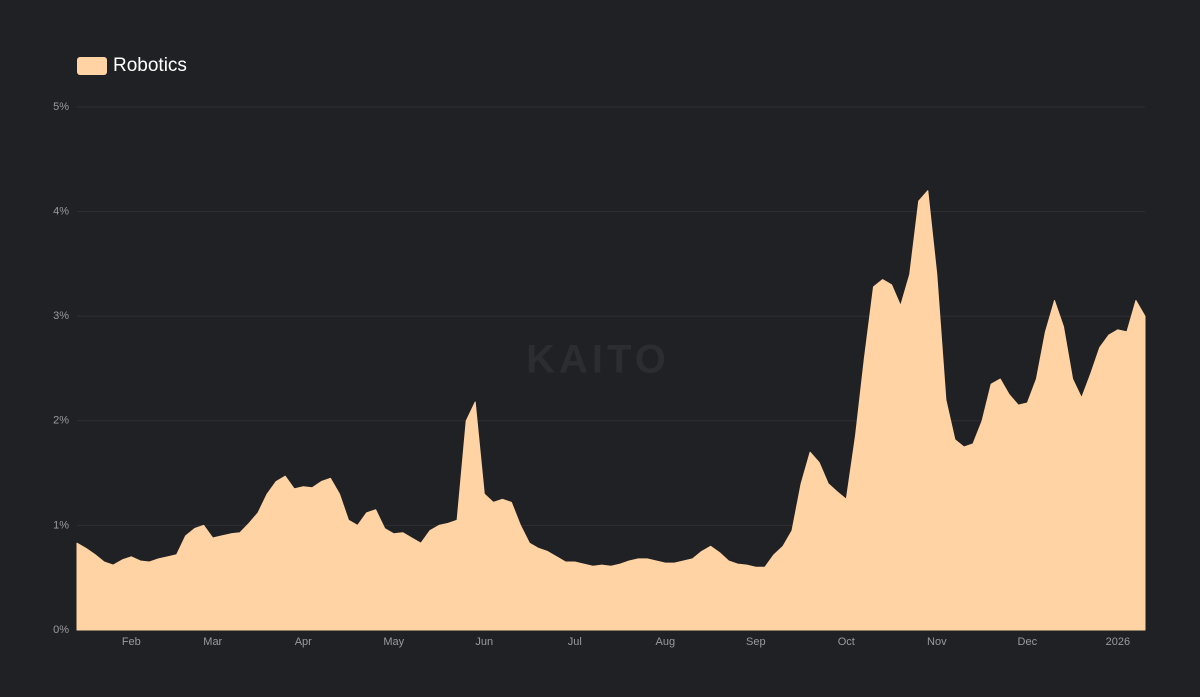 The width and height of the screenshot is (1200, 697). What do you see at coordinates (61, 421) in the screenshot?
I see `y-tick-label: 2%` at bounding box center [61, 421].